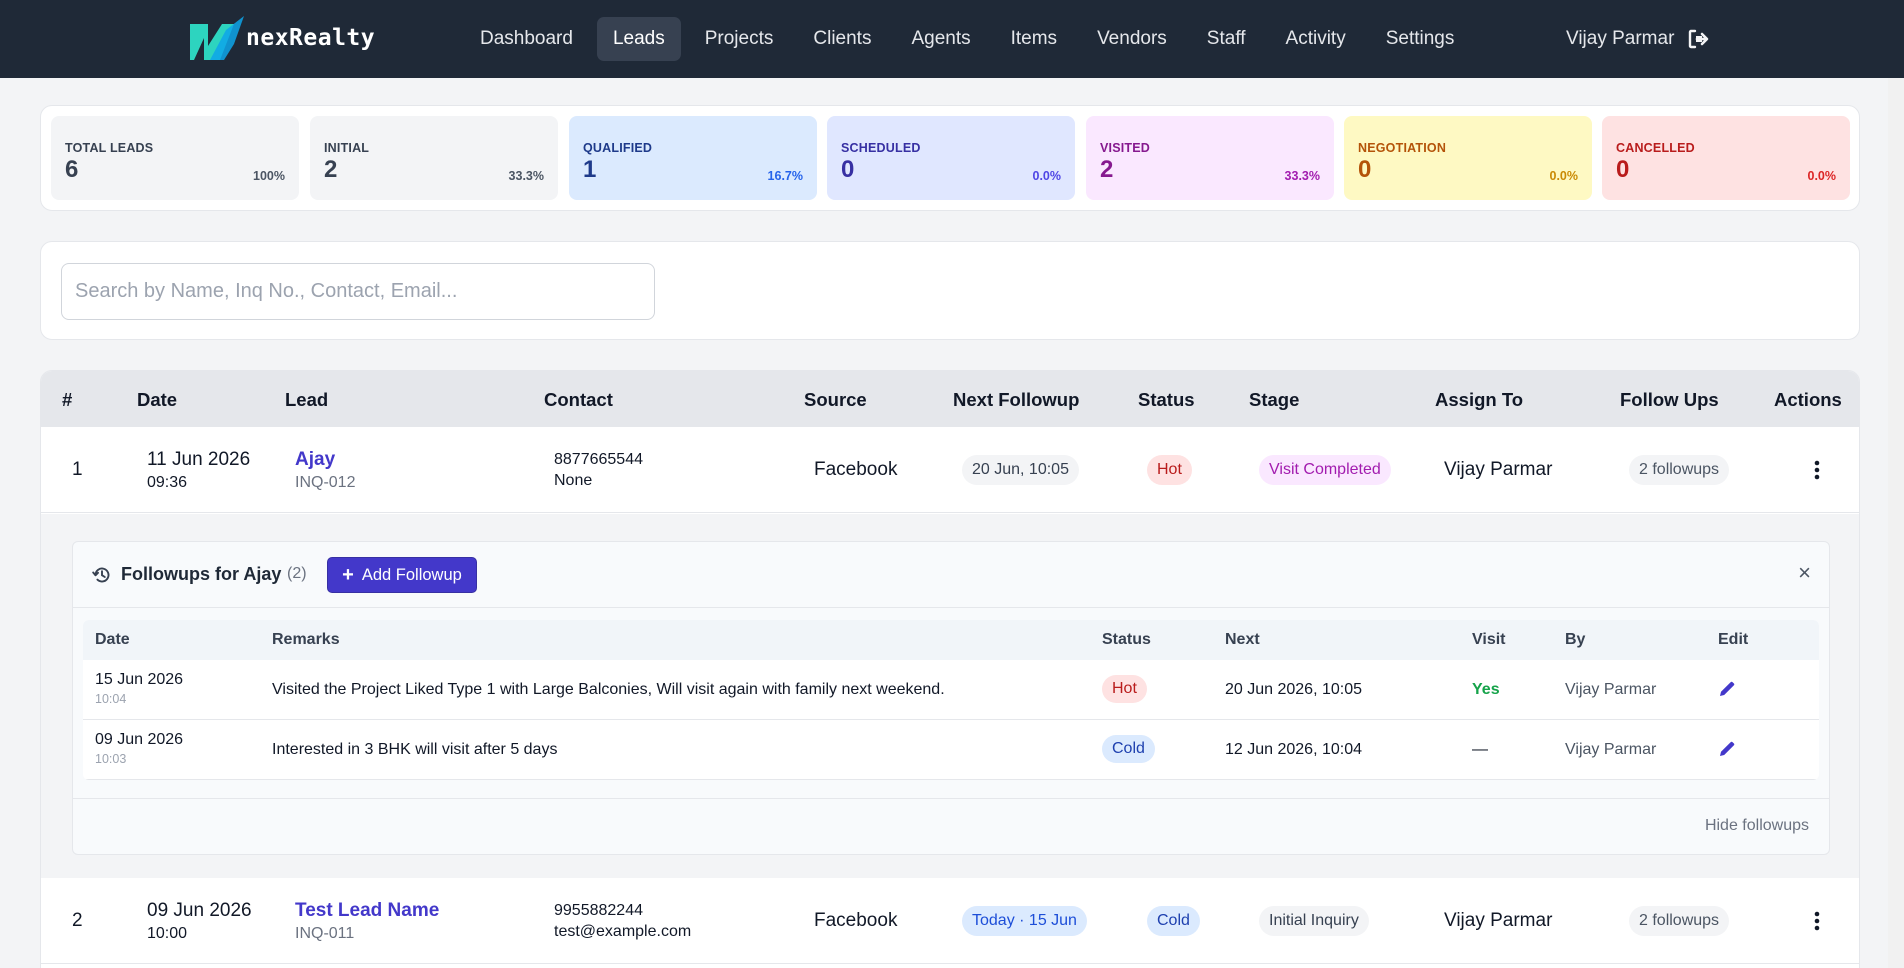  What do you see at coordinates (358, 291) in the screenshot?
I see `search-input` at bounding box center [358, 291].